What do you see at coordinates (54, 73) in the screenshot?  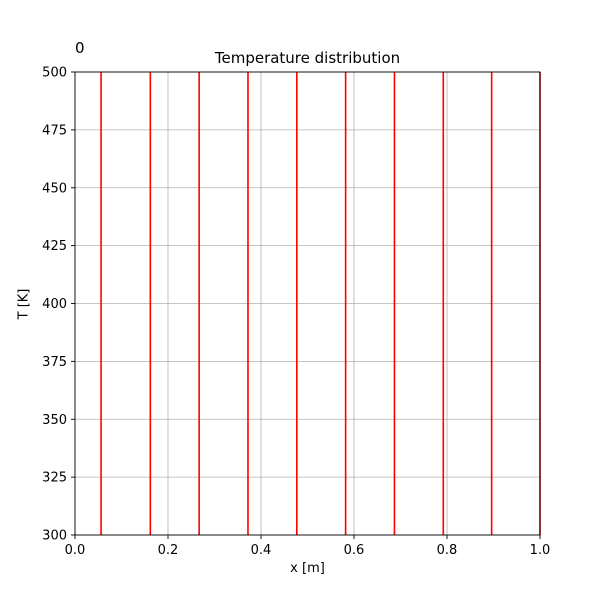 I see `y-tick-label: 500` at bounding box center [54, 73].